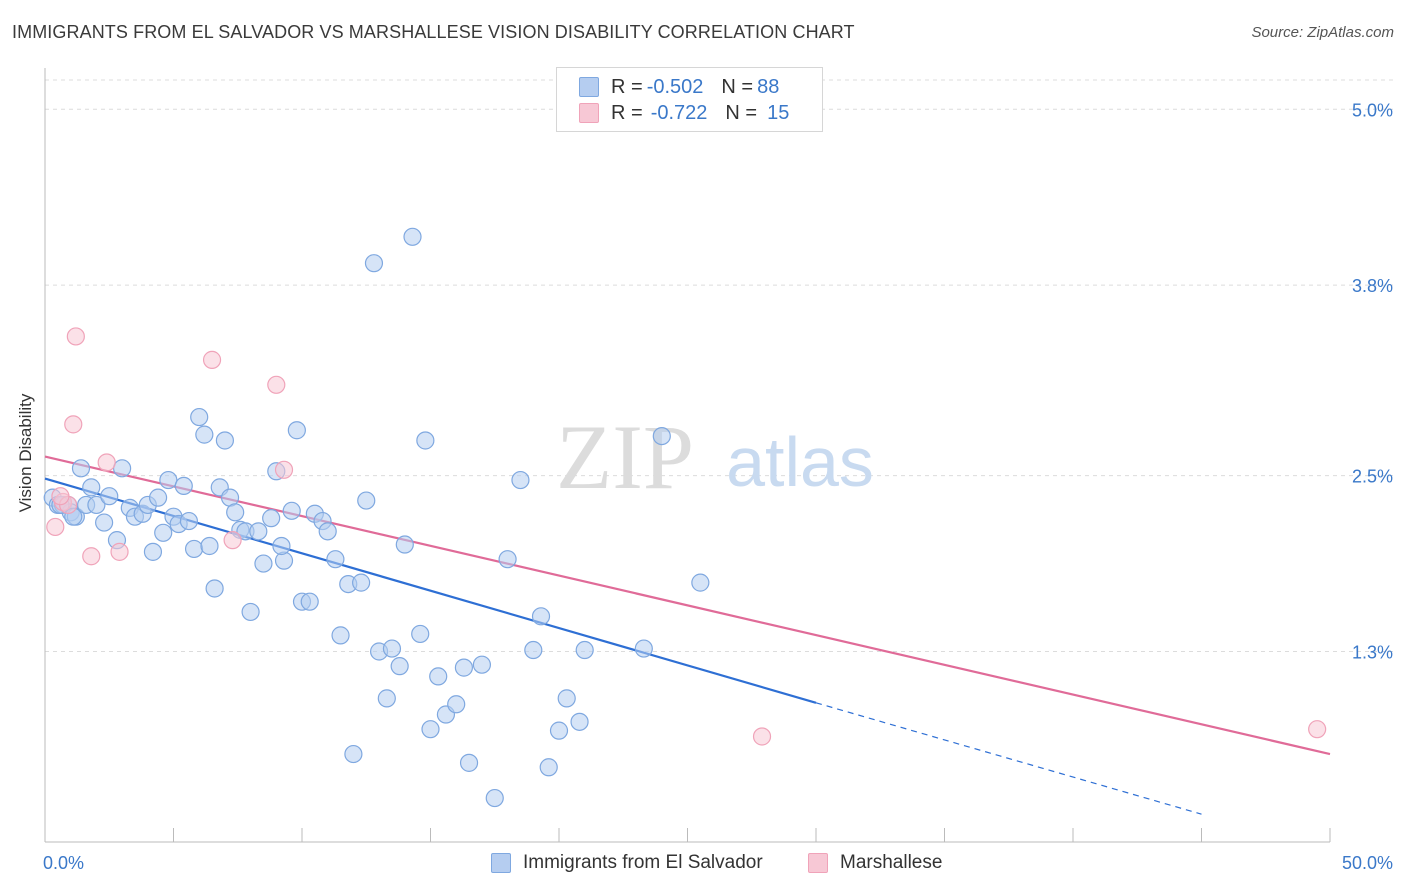 This screenshot has width=1406, height=892. I want to click on series-legend: Immigrants from El Salvador Marshallese, so click(703, 865).